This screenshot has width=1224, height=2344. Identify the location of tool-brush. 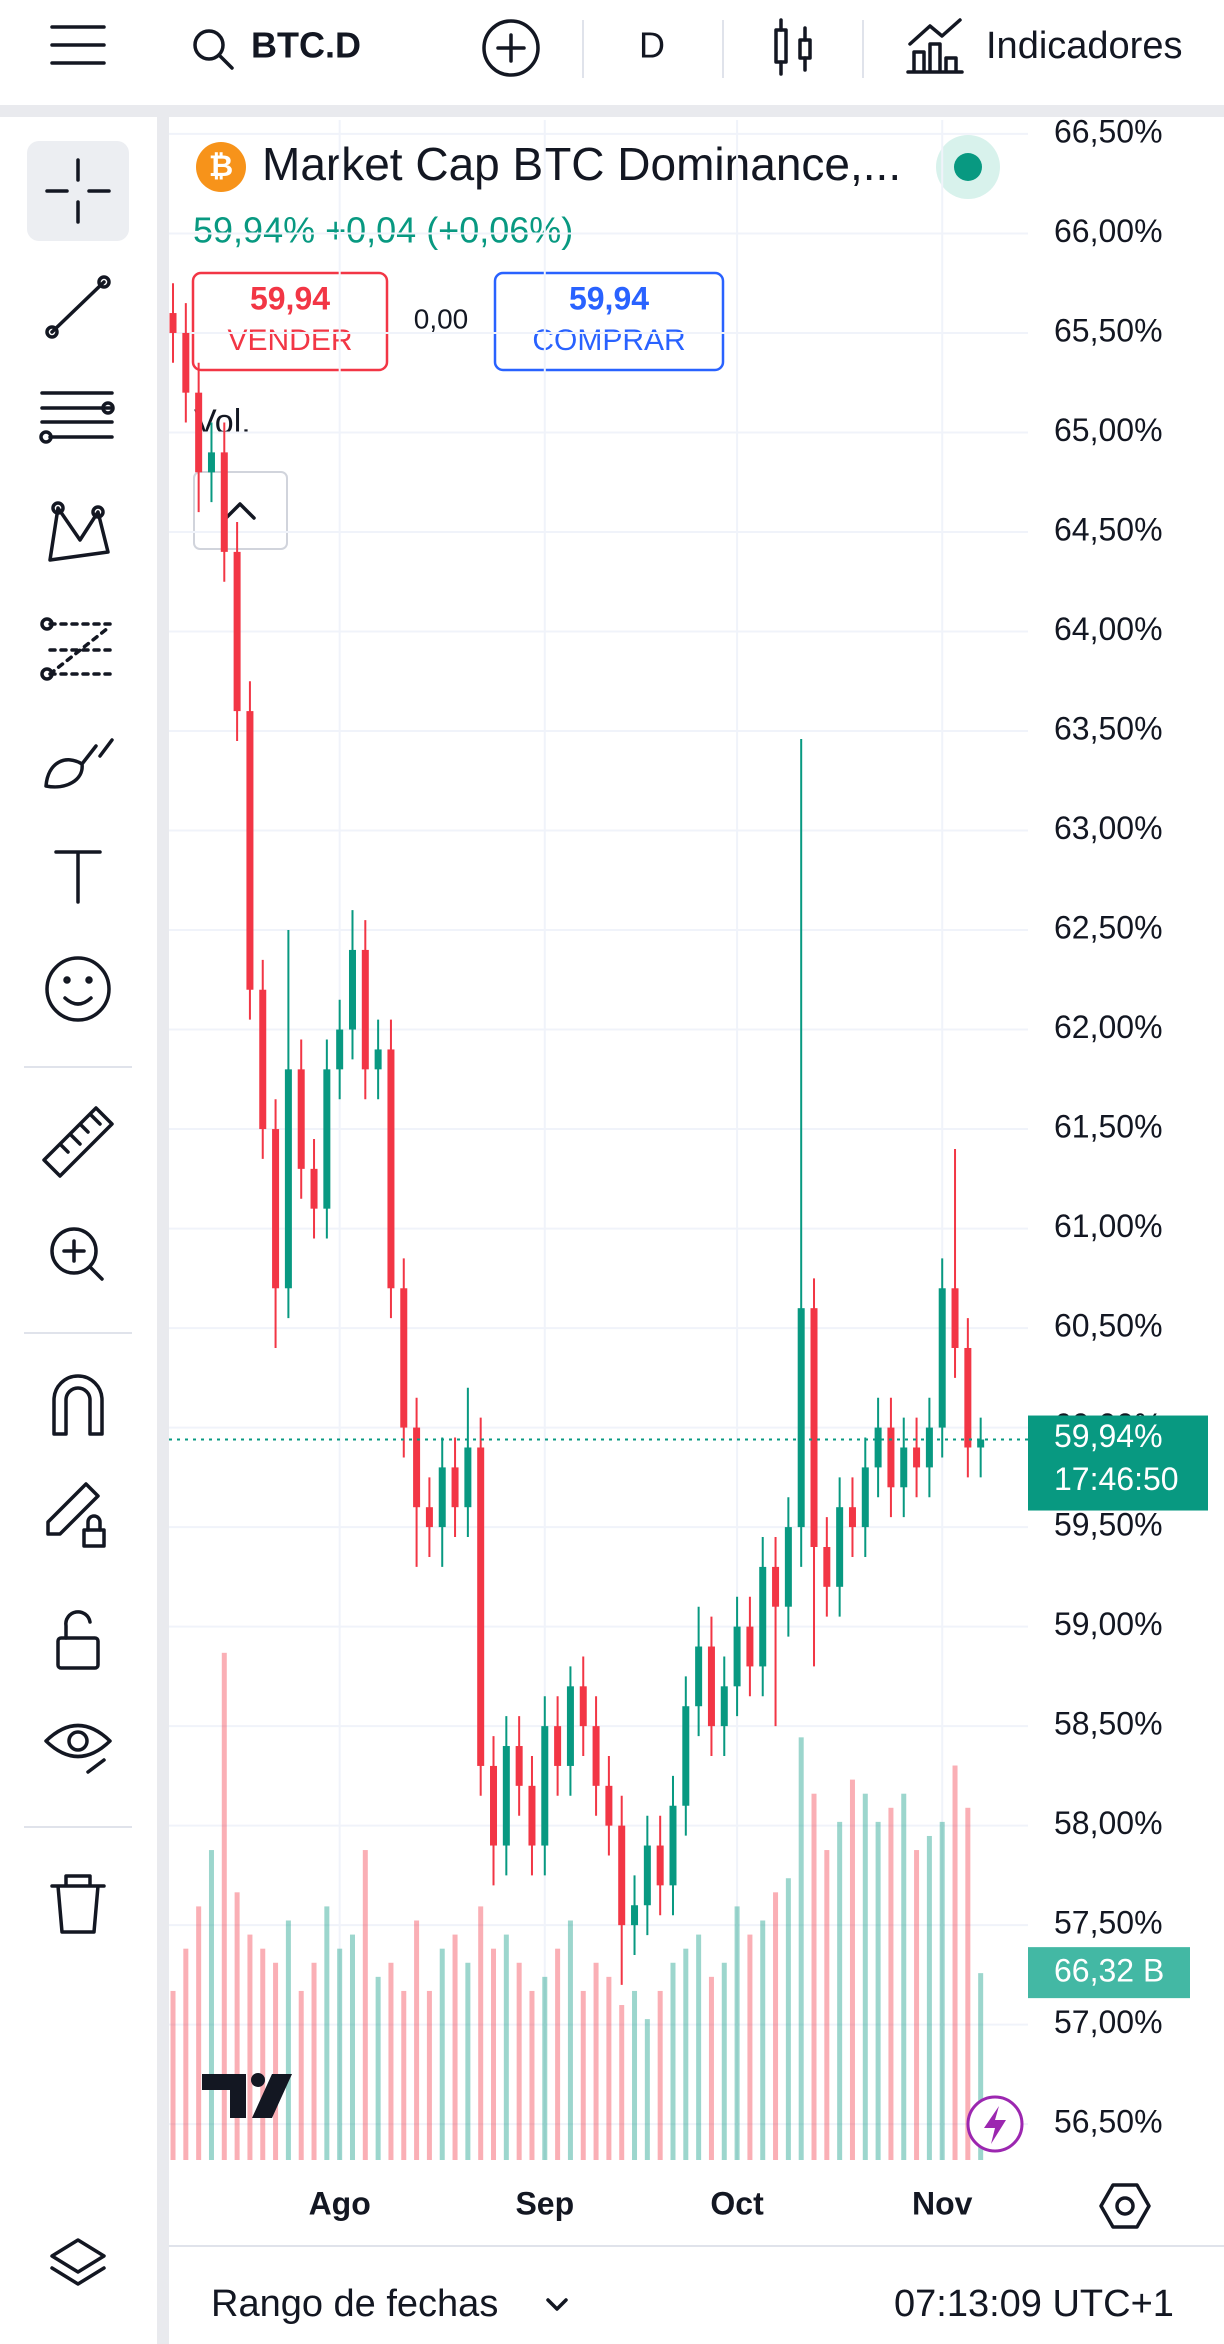
(79, 763).